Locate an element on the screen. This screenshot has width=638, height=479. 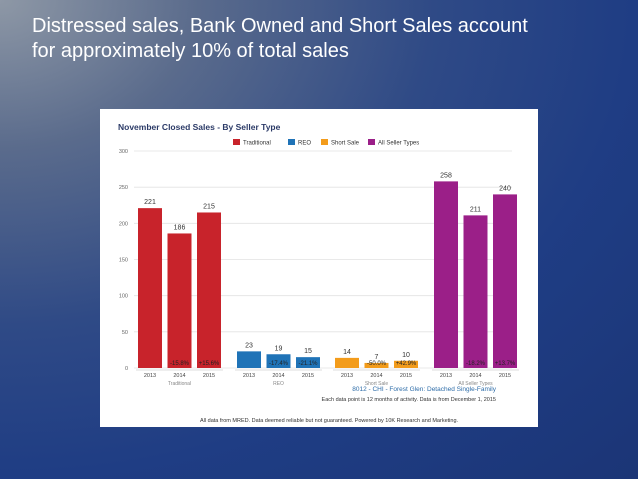
bar-change-label: +13.7% is located at coordinates (505, 364).